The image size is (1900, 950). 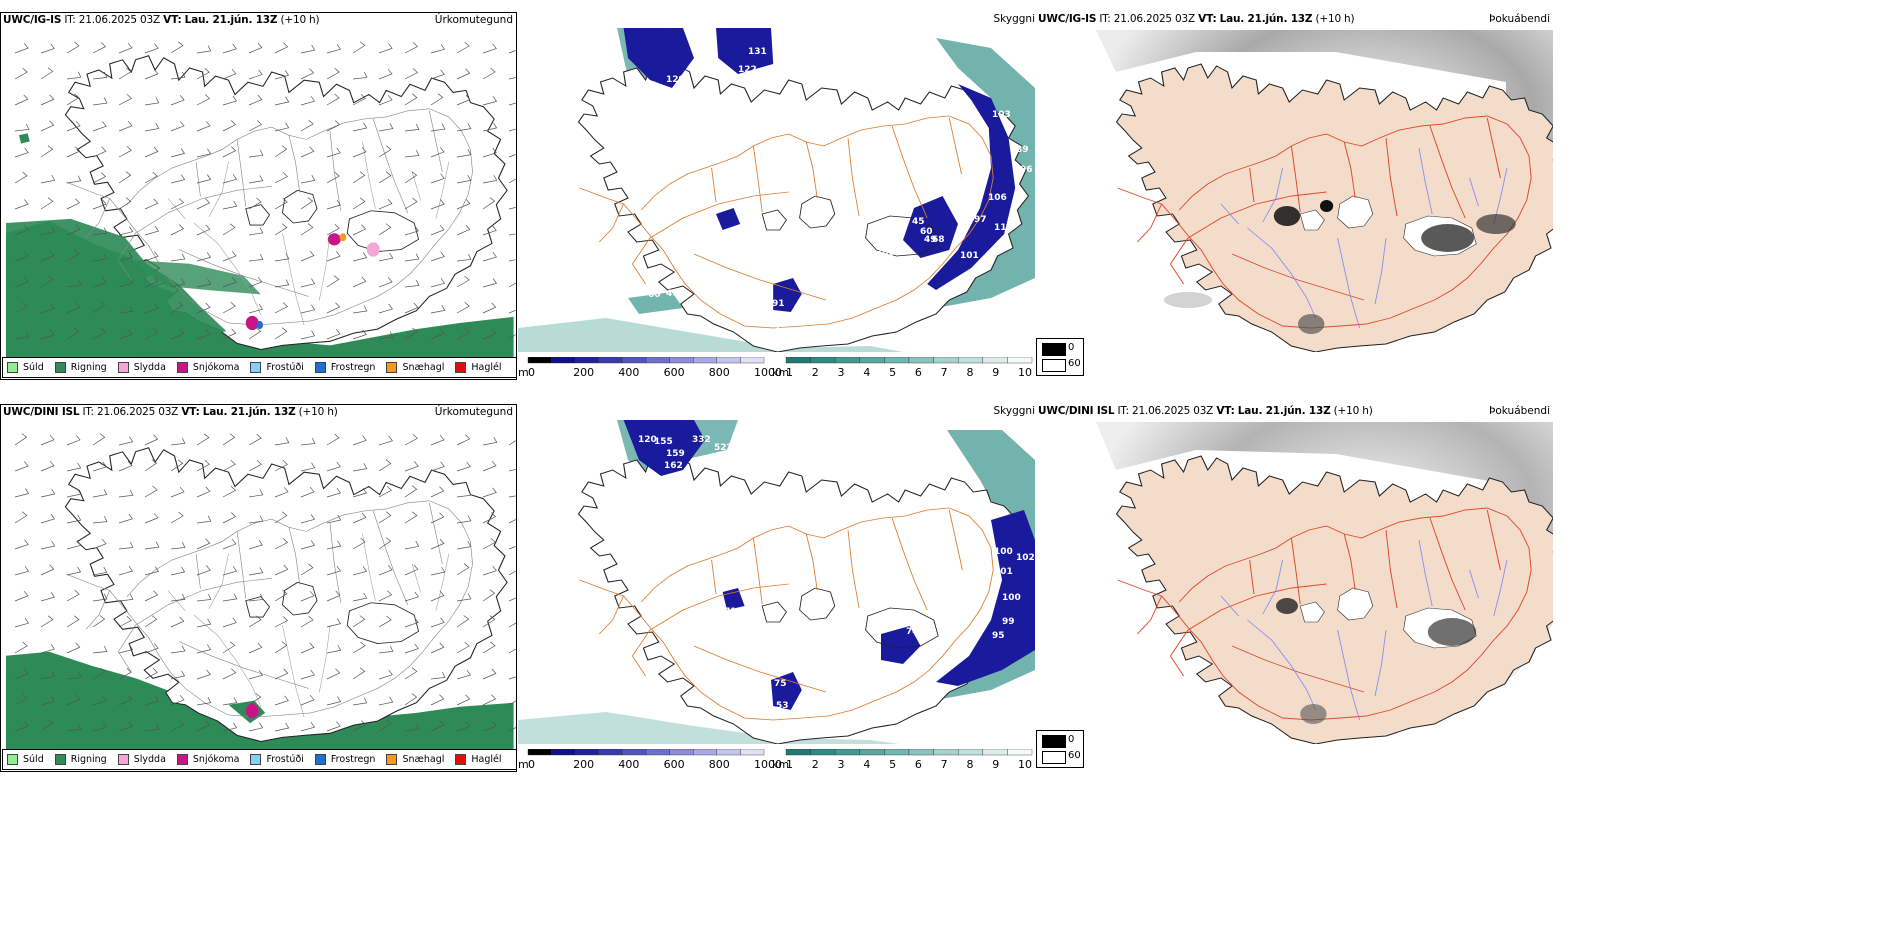 What do you see at coordinates (960, 178) in the screenshot?
I see `cloud-base-value-label: 78` at bounding box center [960, 178].